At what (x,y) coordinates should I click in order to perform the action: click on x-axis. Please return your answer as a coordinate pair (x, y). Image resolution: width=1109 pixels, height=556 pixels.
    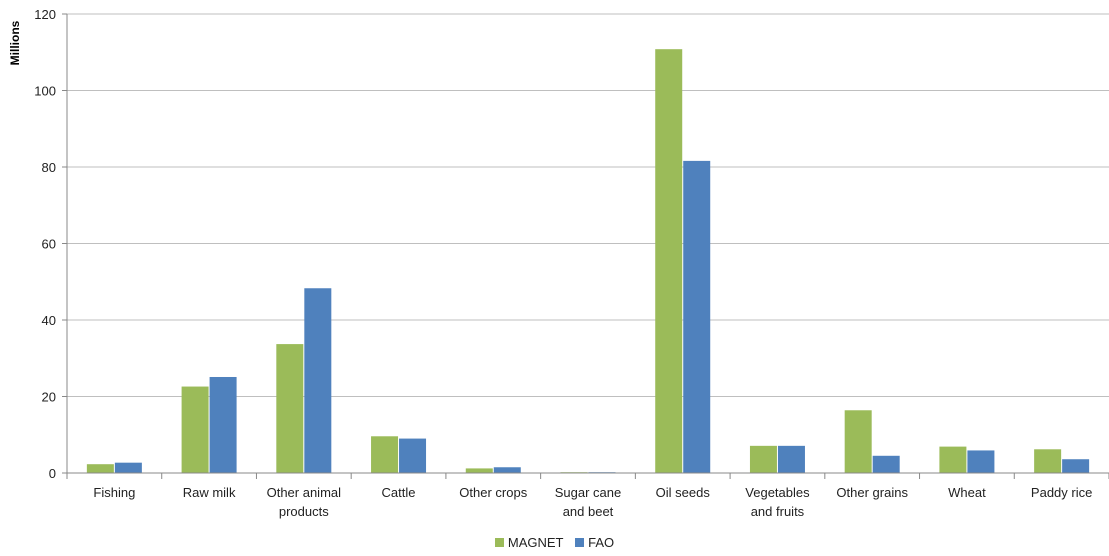
    Looking at the image, I should click on (587, 475).